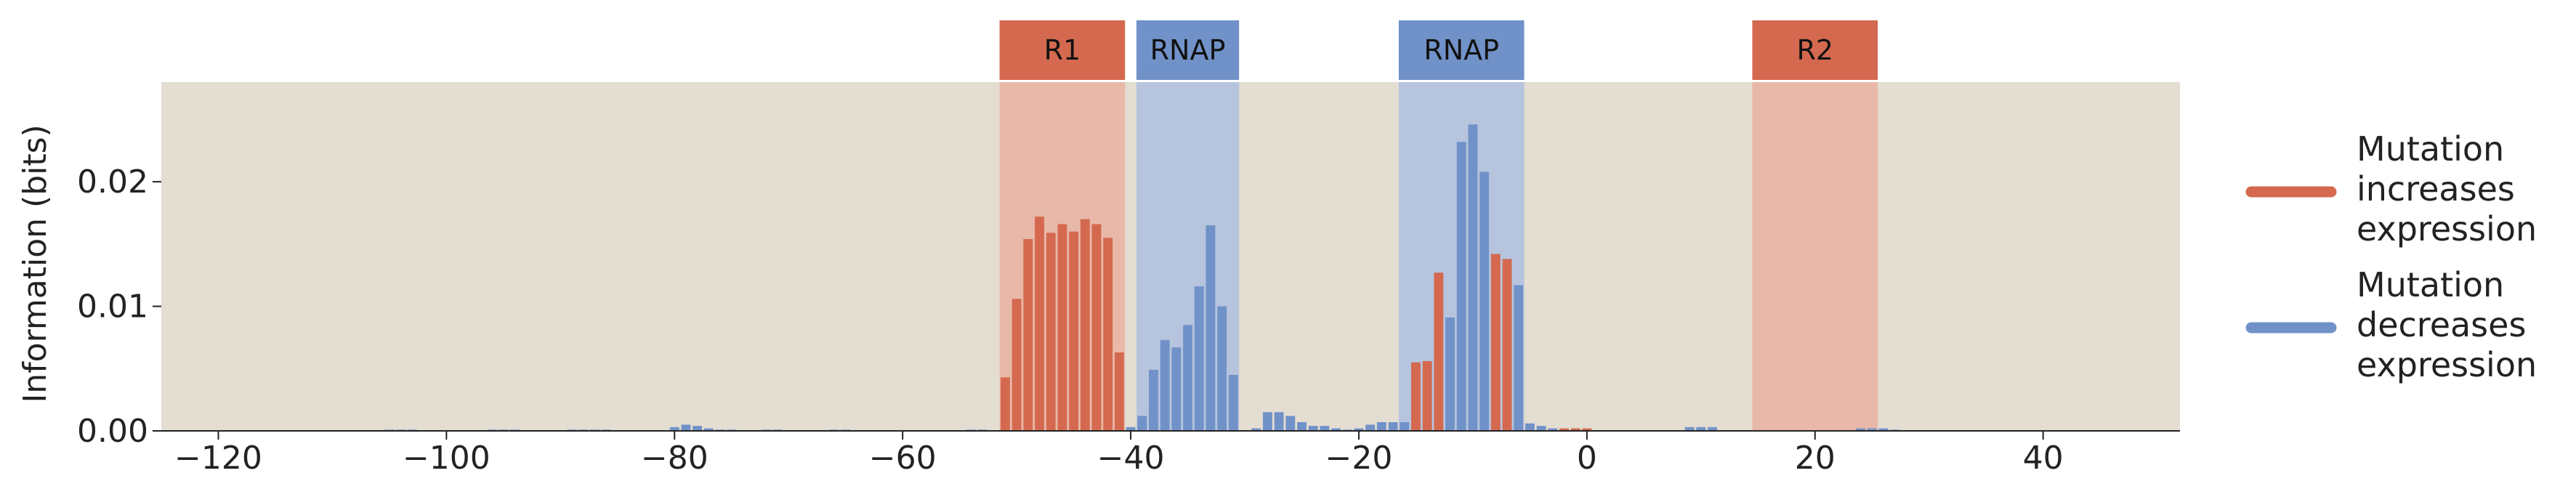  What do you see at coordinates (1177, 389) in the screenshot?
I see `bar-decrease--36` at bounding box center [1177, 389].